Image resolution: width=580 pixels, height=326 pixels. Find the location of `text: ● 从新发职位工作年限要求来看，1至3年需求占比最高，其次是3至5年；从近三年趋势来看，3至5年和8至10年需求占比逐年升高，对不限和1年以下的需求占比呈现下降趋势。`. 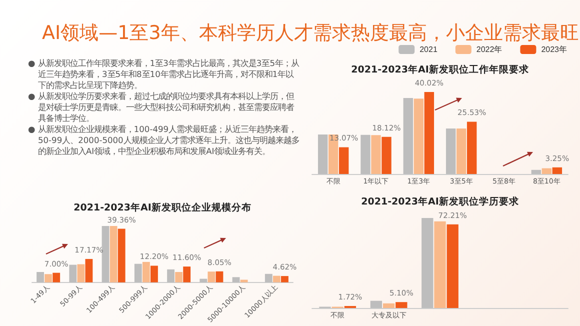

text: ● 从新发职位工作年限要求来看，1至3年需求占比最高，其次是3至5年；从近三年趋势来看，3至5年和8至10年需求占比逐年升高，对不限和1年以下的需求占比呈现下降趋势。 is located at coordinates (164, 74).